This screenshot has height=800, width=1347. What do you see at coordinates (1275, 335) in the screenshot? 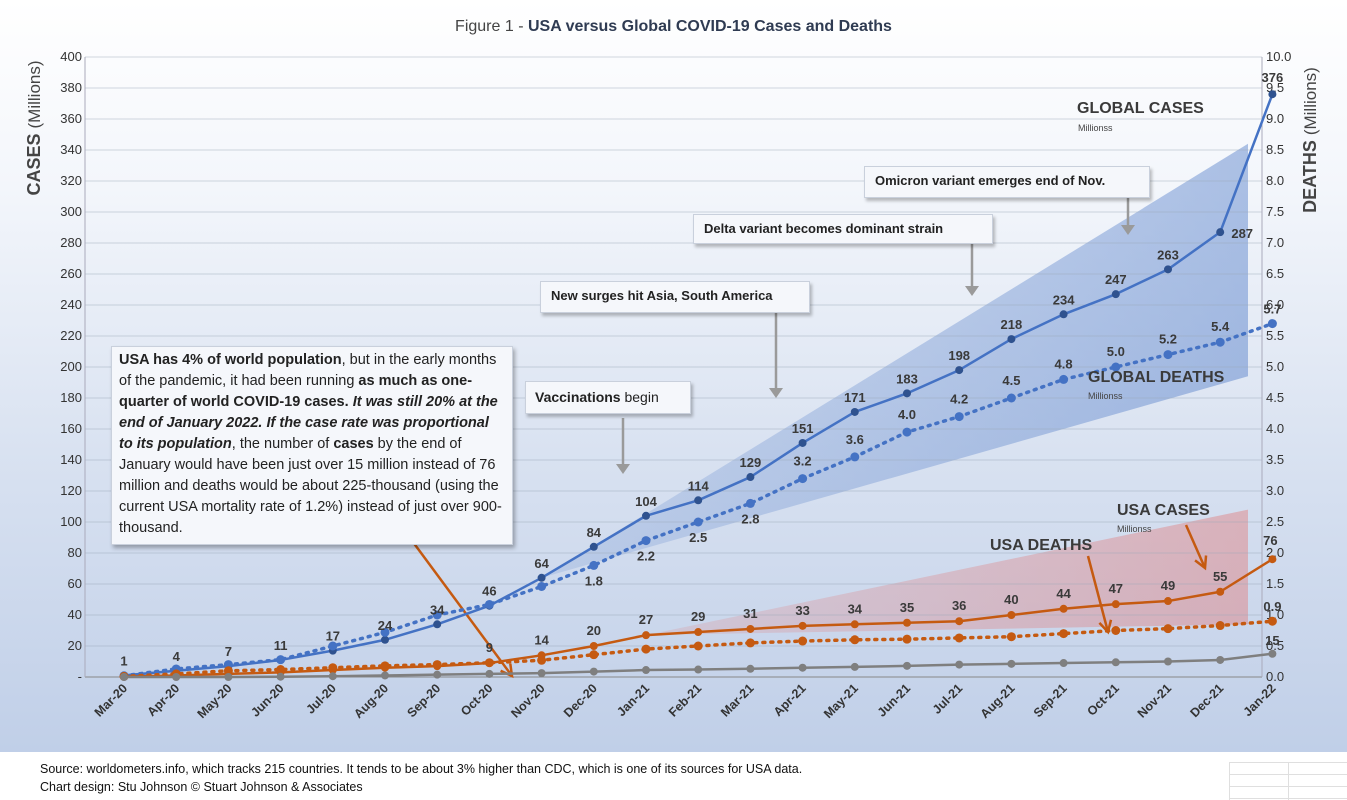
I see `y-right-tick: 5.5` at bounding box center [1275, 335].